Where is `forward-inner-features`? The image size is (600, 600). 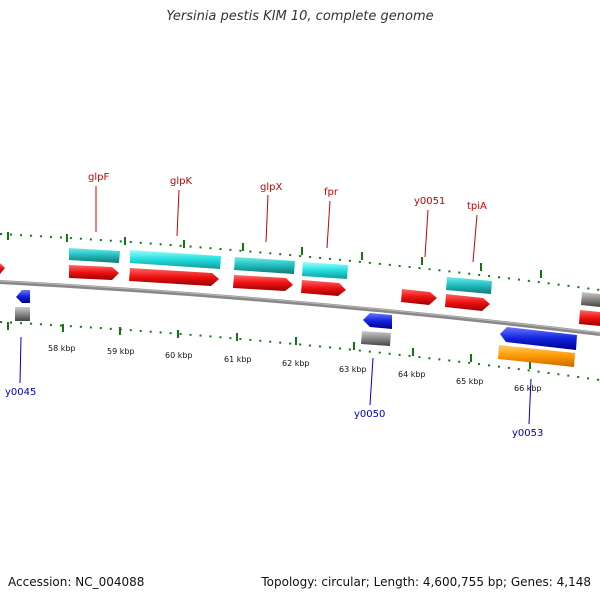 forward-inner-features is located at coordinates (300, 294).